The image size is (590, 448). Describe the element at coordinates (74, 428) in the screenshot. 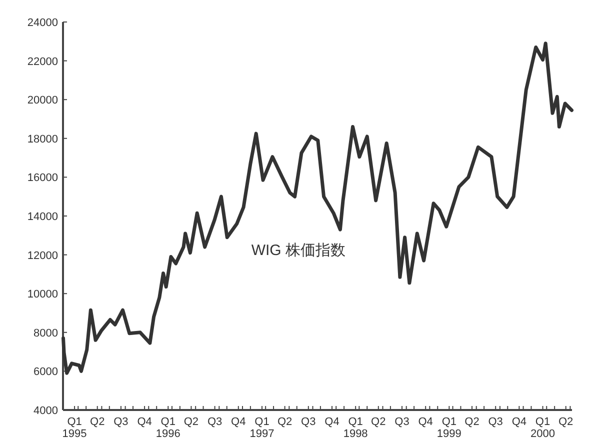

I see `xtick-label: Q1 1995` at that location.